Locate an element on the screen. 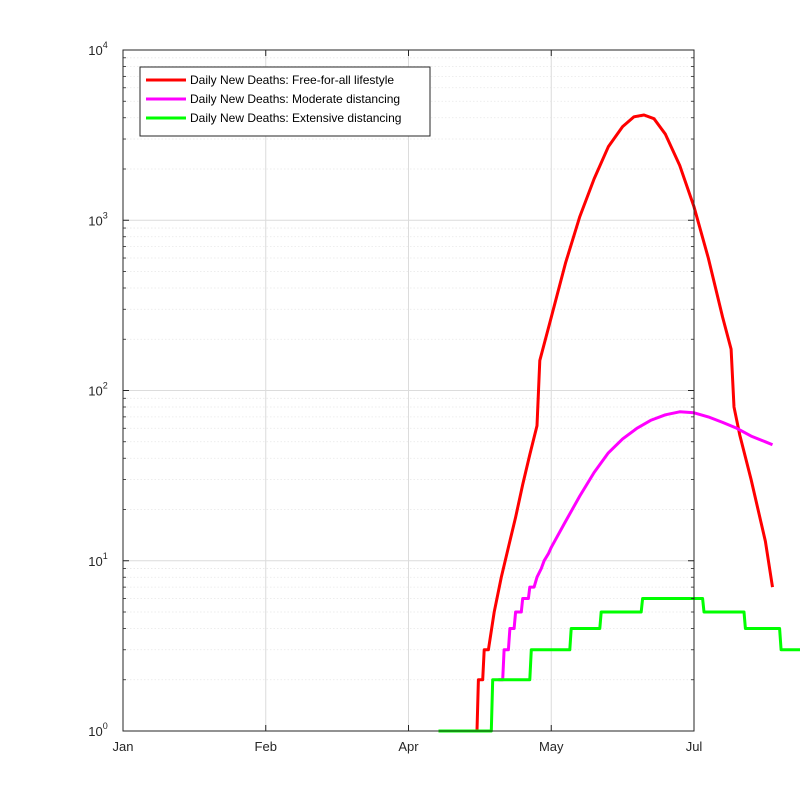 Image resolution: width=800 pixels, height=800 pixels. x-tick-label: Apr is located at coordinates (408, 746).